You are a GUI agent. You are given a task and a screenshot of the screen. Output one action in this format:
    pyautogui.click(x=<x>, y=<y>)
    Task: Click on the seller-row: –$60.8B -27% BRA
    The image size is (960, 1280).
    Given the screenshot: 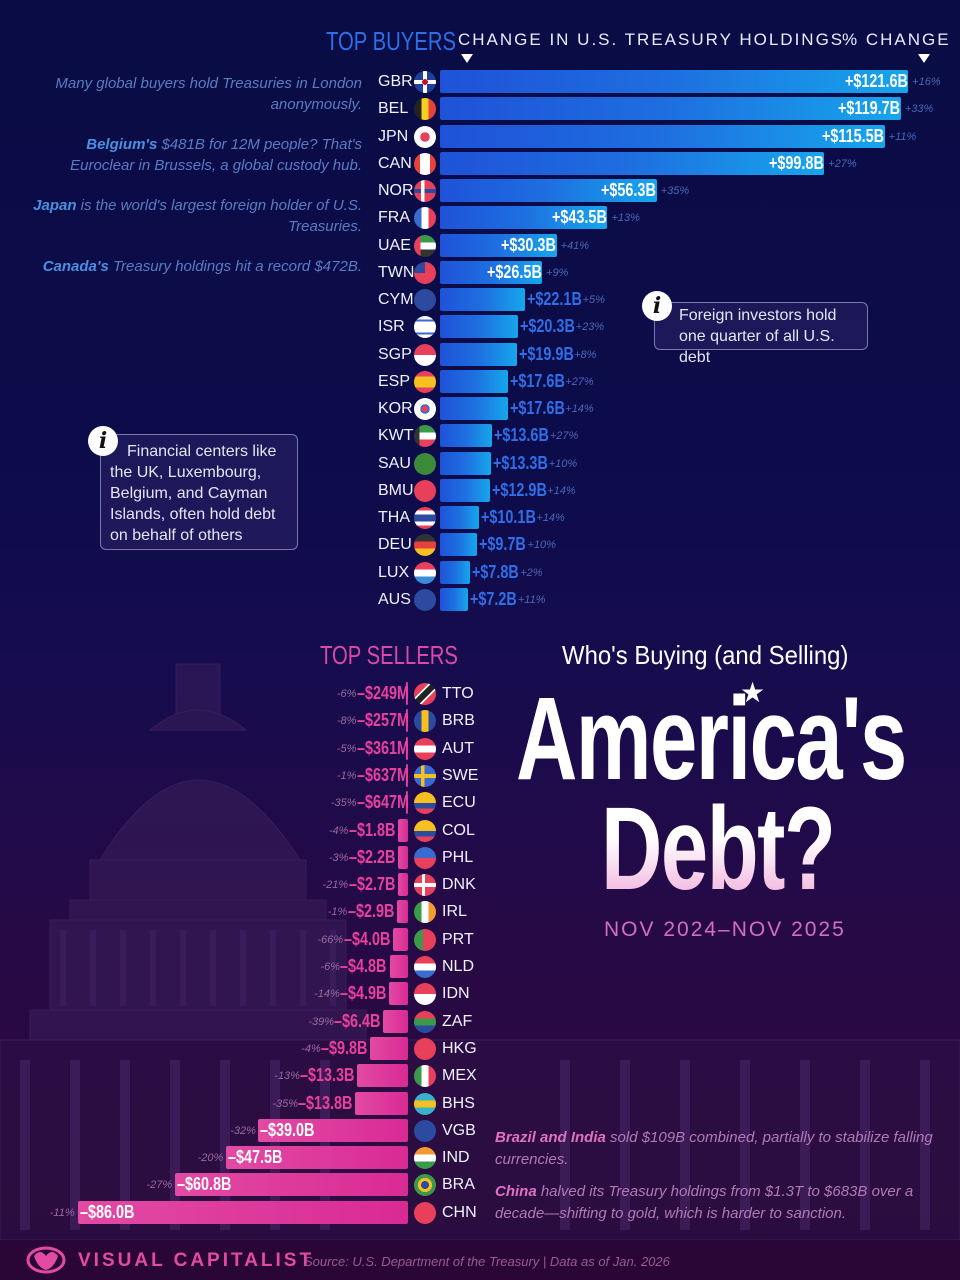 What is the action you would take?
    pyautogui.click(x=480, y=1185)
    